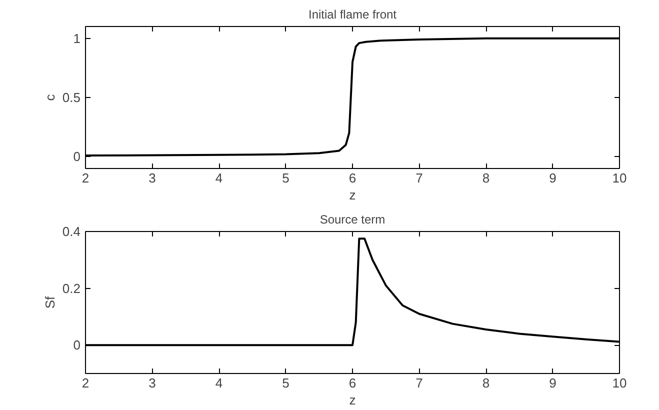 This screenshot has height=410, width=659. What do you see at coordinates (50, 302) in the screenshot?
I see `y-axis-title: Sf` at bounding box center [50, 302].